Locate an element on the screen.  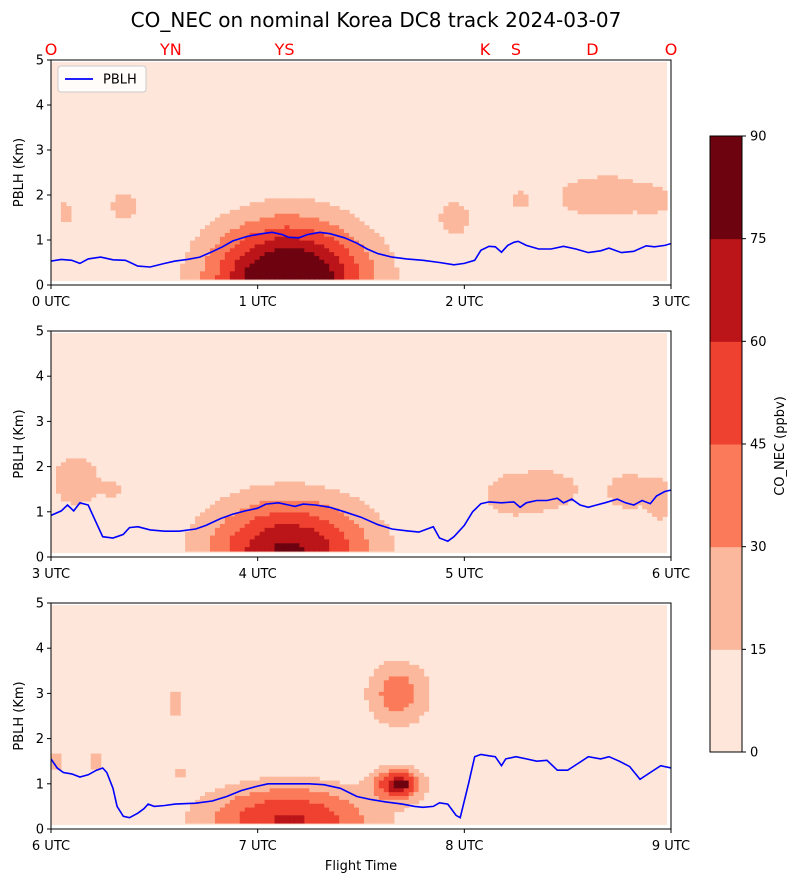
y-tick-label: 1 is located at coordinates (40, 241).